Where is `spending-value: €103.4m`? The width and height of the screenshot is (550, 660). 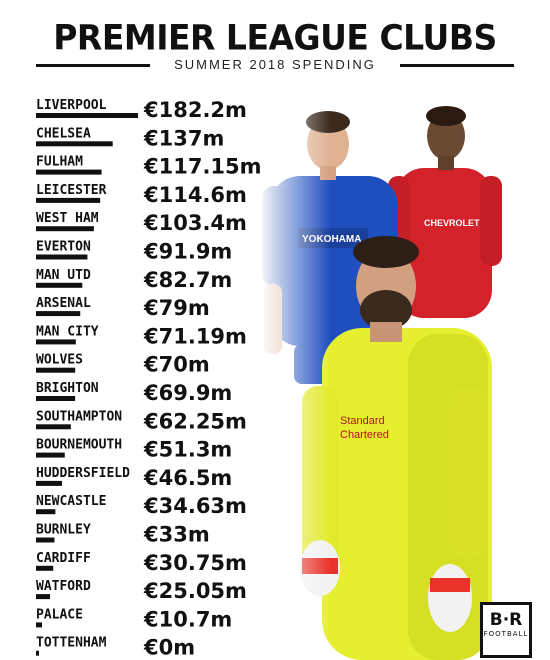
spending-value: €103.4m is located at coordinates (195, 223).